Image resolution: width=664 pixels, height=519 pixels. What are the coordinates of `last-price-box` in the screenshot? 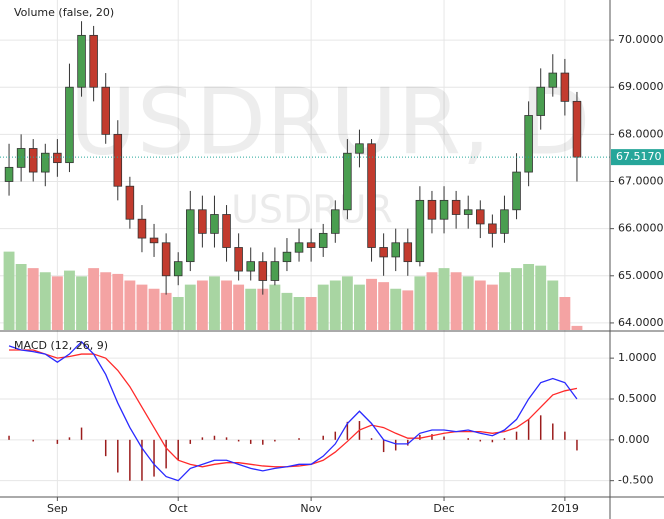 It's located at (637, 157).